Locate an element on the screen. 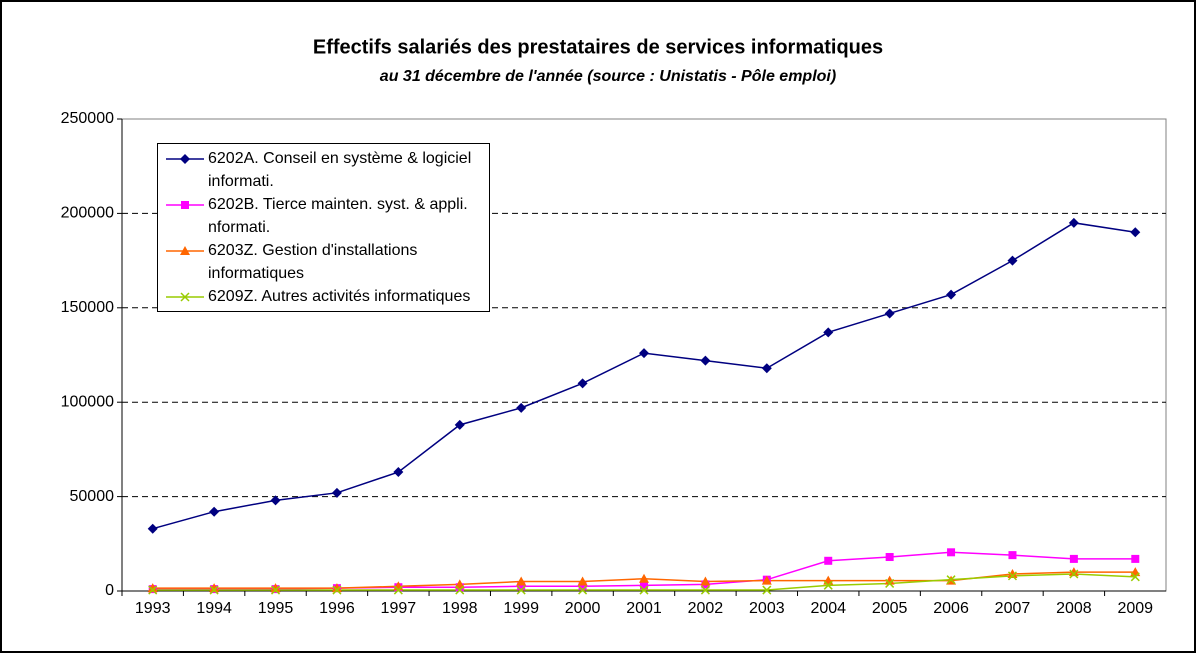 The image size is (1196, 653). y-tick-label: 200000 is located at coordinates (87, 213).